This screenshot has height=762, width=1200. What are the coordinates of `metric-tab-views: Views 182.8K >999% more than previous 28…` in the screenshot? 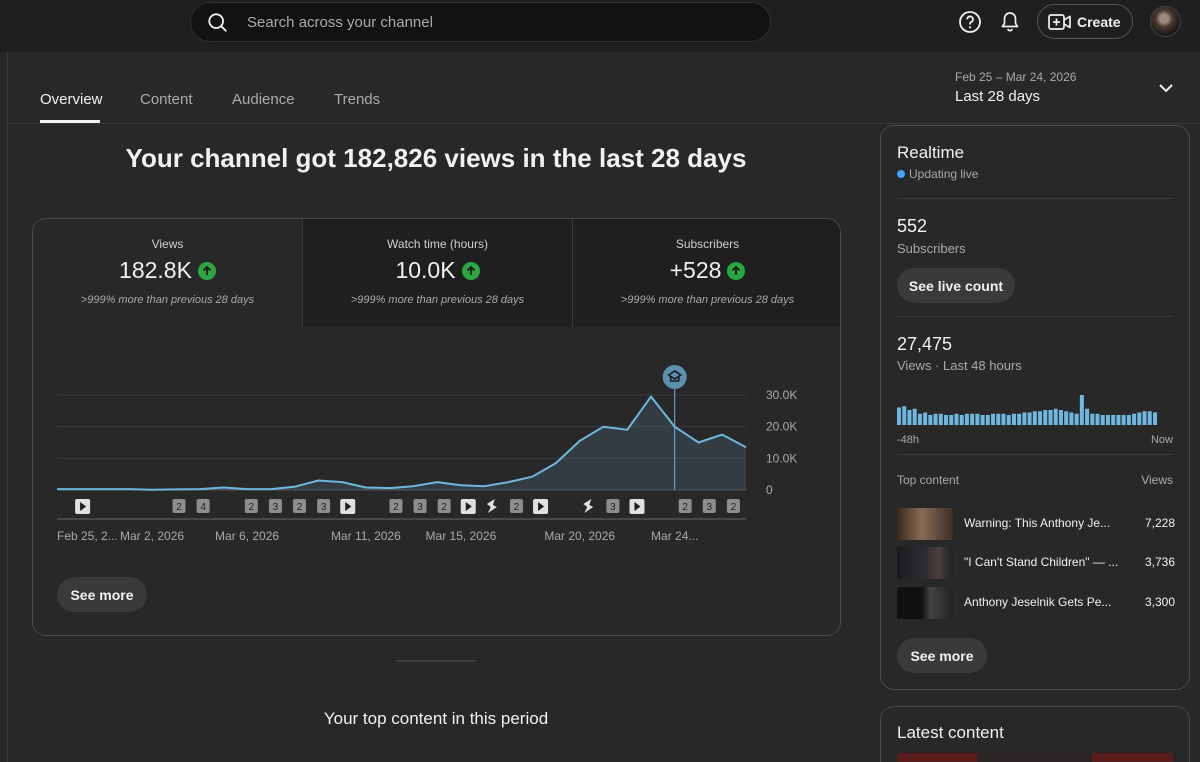 It's located at (167, 273).